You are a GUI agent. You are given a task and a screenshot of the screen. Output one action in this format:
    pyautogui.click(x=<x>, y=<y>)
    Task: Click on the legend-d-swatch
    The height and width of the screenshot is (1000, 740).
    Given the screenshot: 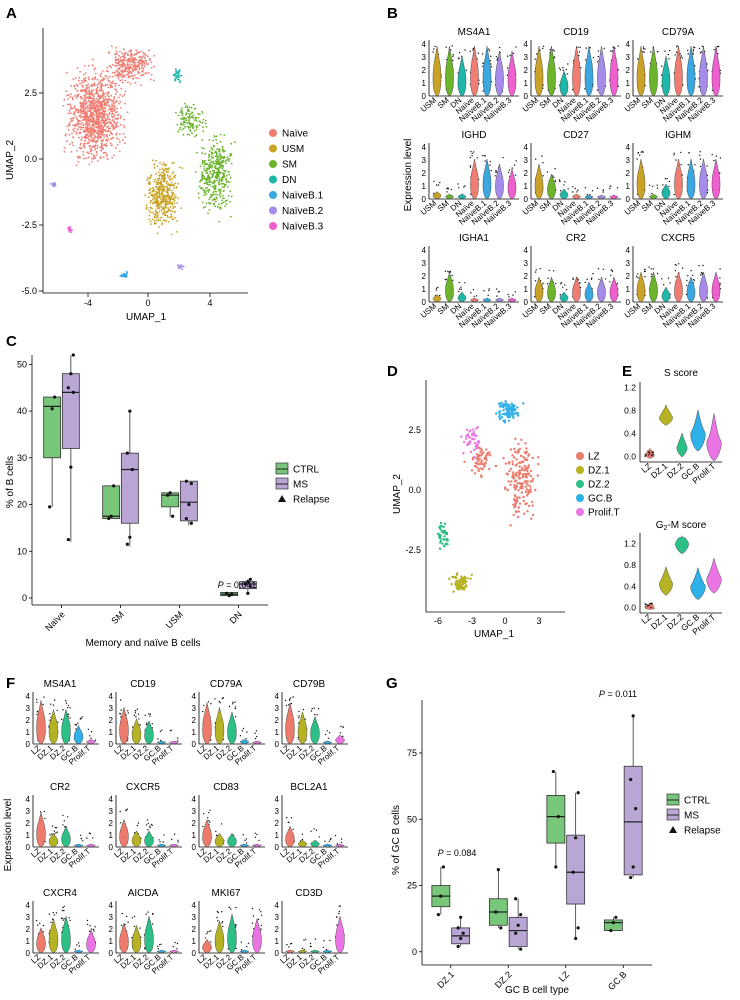 What is the action you would take?
    pyautogui.click(x=580, y=470)
    